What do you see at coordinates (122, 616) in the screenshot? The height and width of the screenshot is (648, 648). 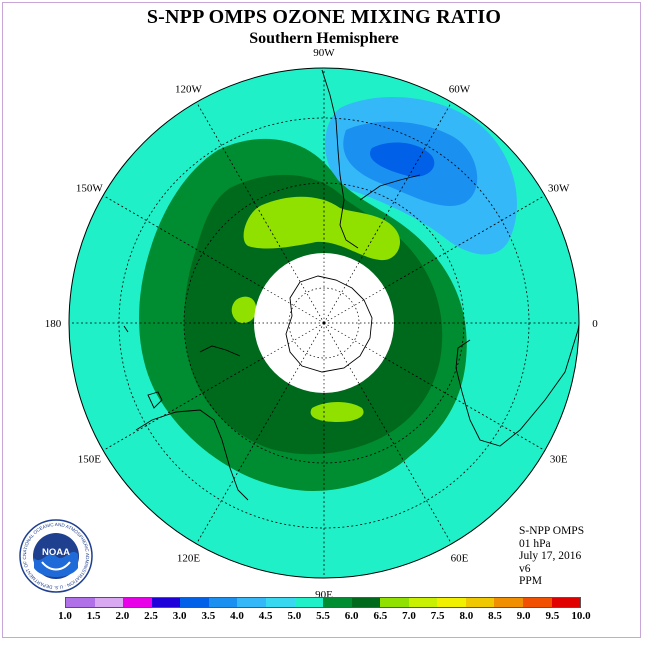 I see `colorbar-tick-label: 2.0` at bounding box center [122, 616].